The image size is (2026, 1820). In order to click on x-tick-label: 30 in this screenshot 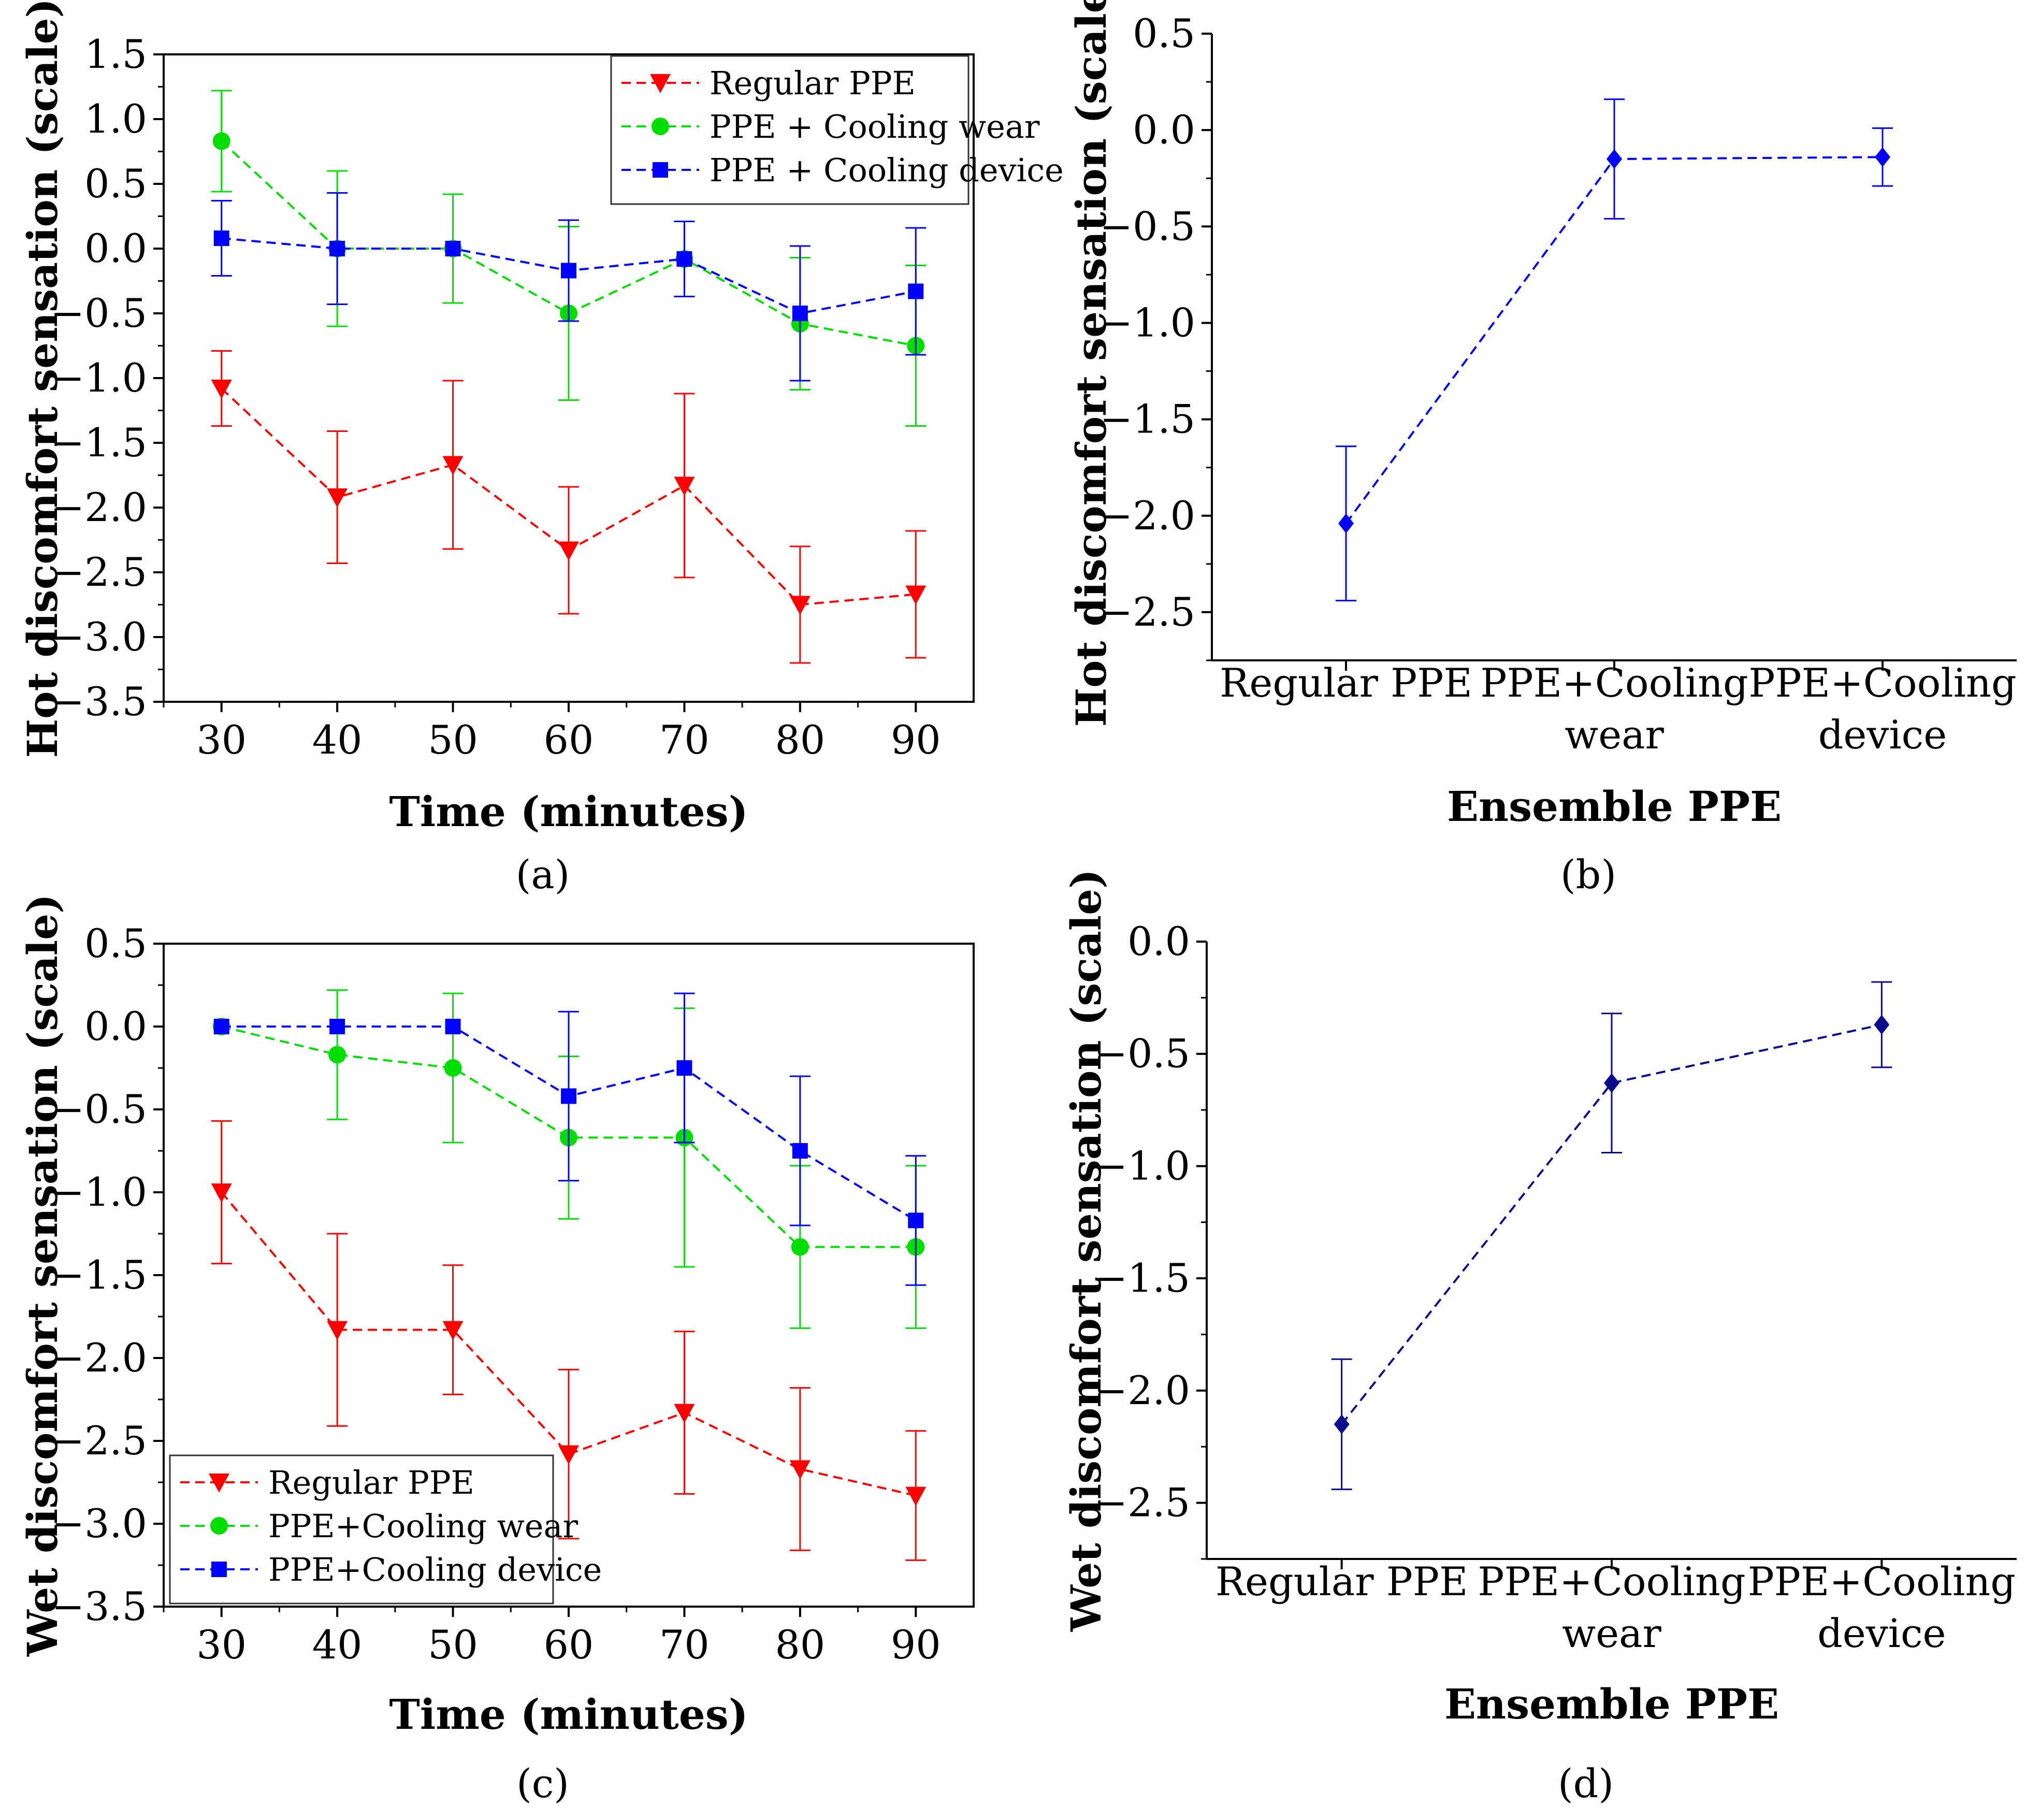, I will do `click(221, 740)`.